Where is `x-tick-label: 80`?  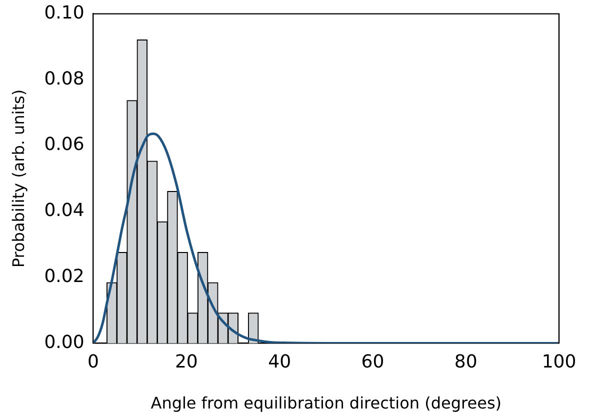
x-tick-label: 80 is located at coordinates (466, 362).